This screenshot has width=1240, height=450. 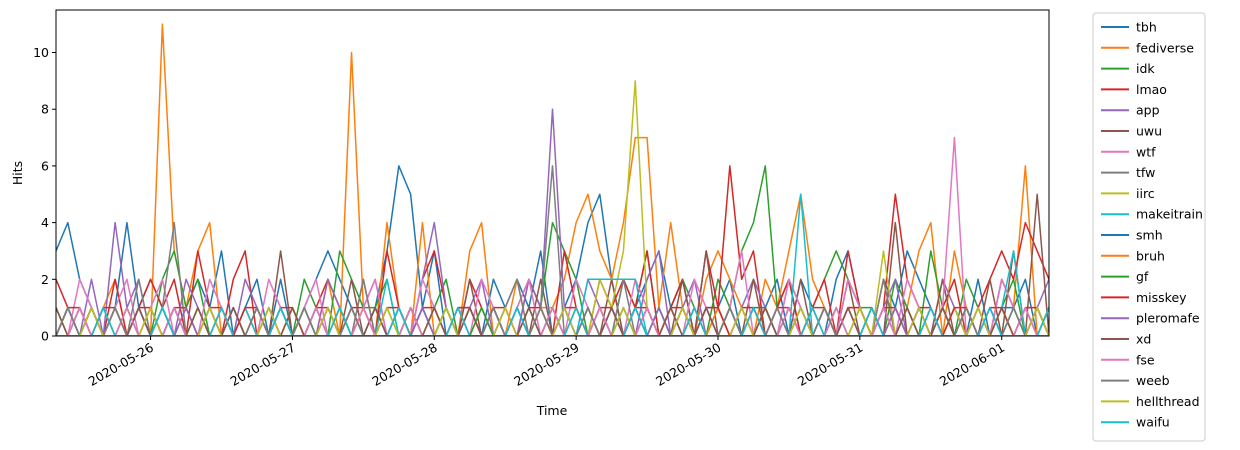 I want to click on x-tick-label: 2020-06-01, so click(x=972, y=364).